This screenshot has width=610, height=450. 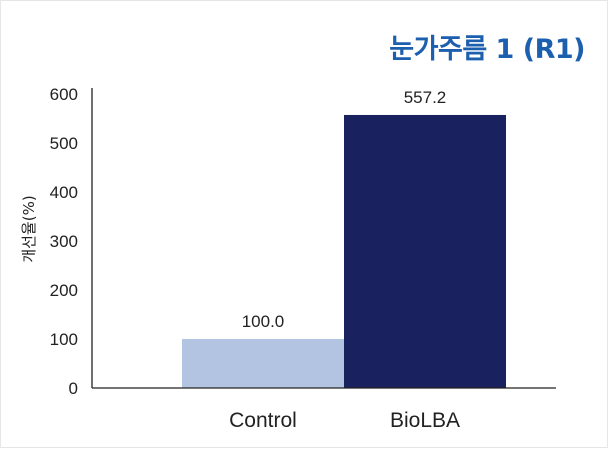 What do you see at coordinates (64, 290) in the screenshot?
I see `y-tick-label-200: 200` at bounding box center [64, 290].